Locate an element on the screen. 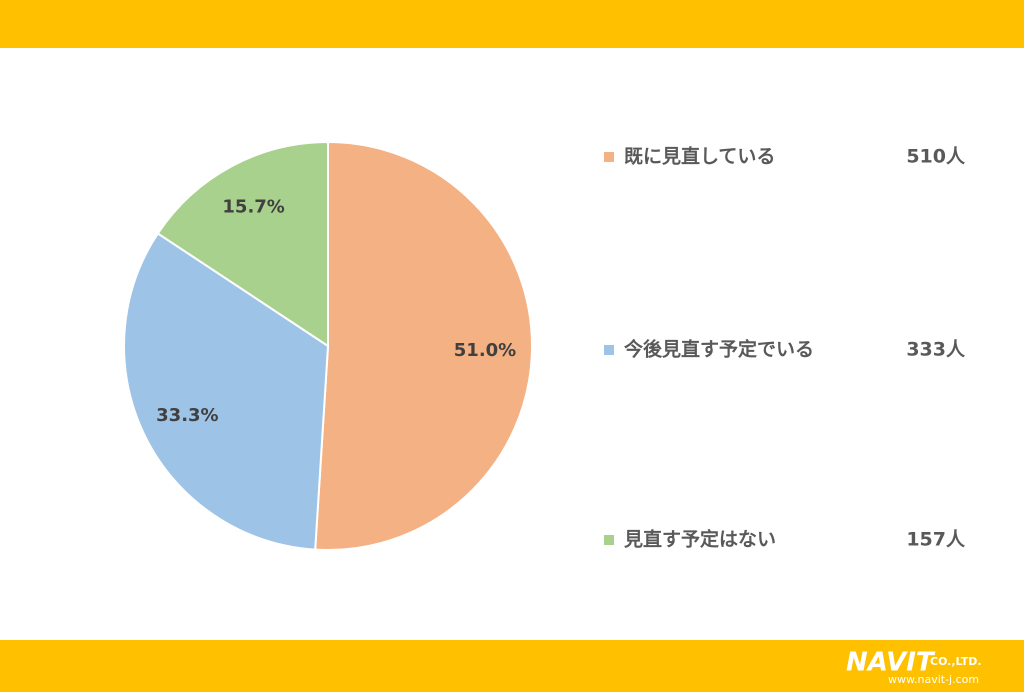 The width and height of the screenshot is (1024, 692). top-bar is located at coordinates (512, 24).